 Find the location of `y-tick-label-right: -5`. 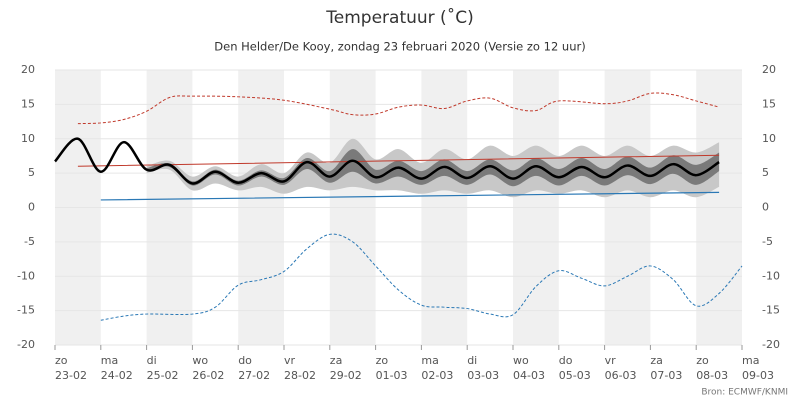

y-tick-label-right: -5 is located at coordinates (767, 241).